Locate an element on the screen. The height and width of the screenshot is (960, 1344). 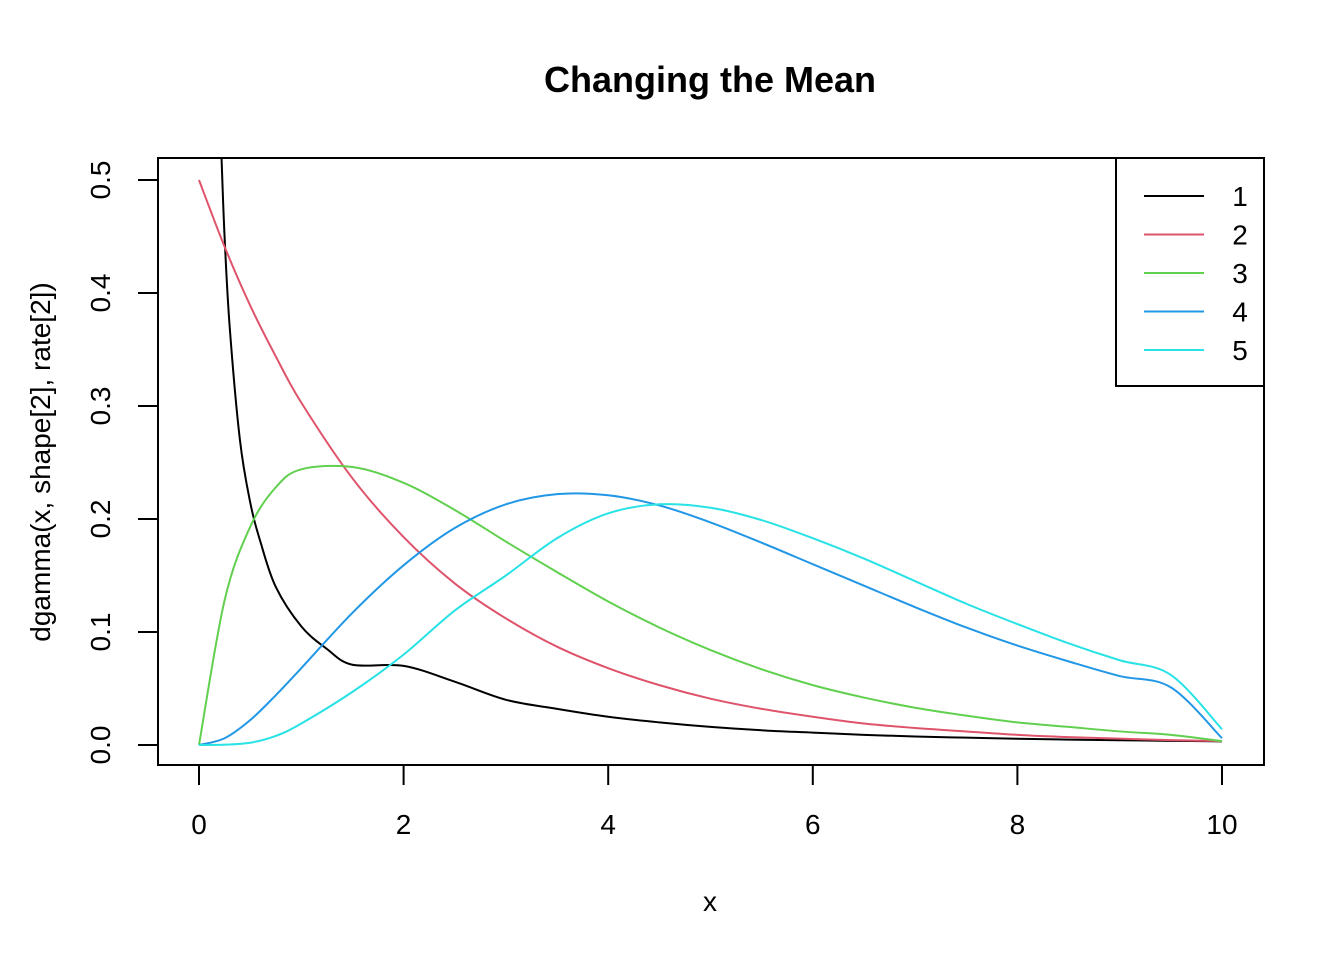
legend-label-5: 5 is located at coordinates (1240, 350).